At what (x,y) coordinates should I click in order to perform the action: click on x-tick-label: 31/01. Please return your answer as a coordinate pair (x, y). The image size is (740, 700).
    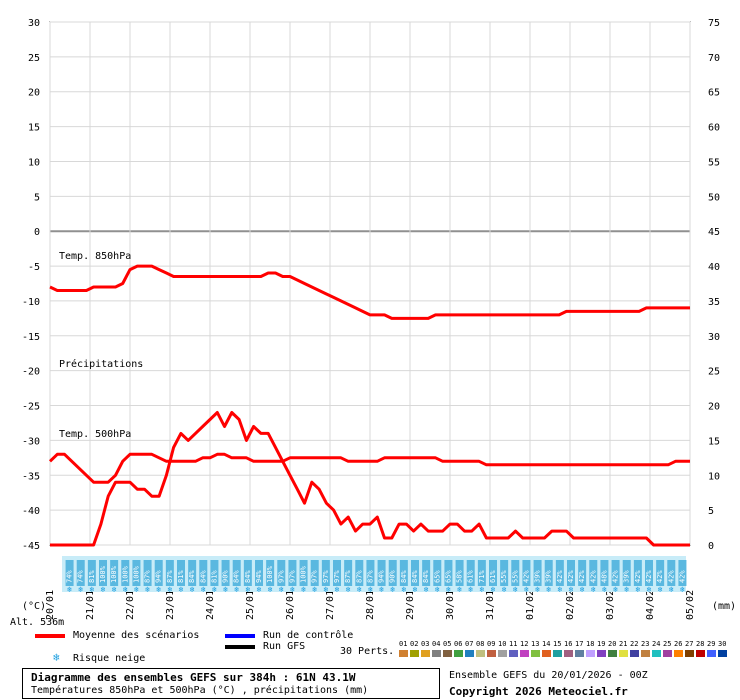
    Looking at the image, I should click on (490, 605).